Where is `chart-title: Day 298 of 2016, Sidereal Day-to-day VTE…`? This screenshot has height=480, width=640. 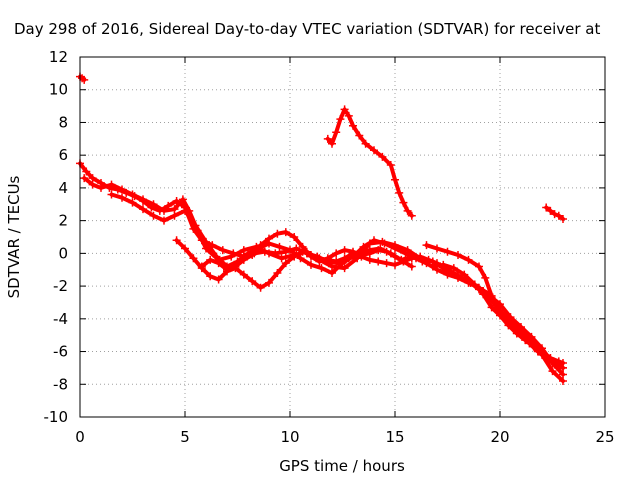
chart-title: Day 298 of 2016, Sidereal Day-to-day VTE… is located at coordinates (307, 29).